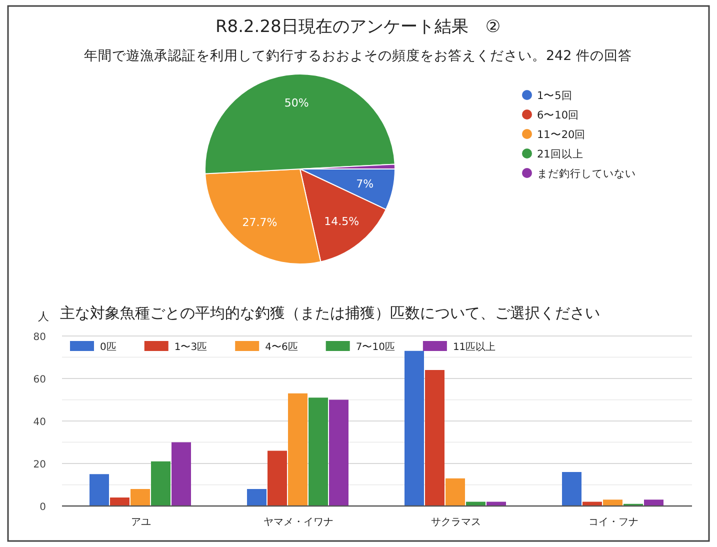 This screenshot has height=547, width=717. I want to click on legend-label: 11匹以上, so click(474, 347).